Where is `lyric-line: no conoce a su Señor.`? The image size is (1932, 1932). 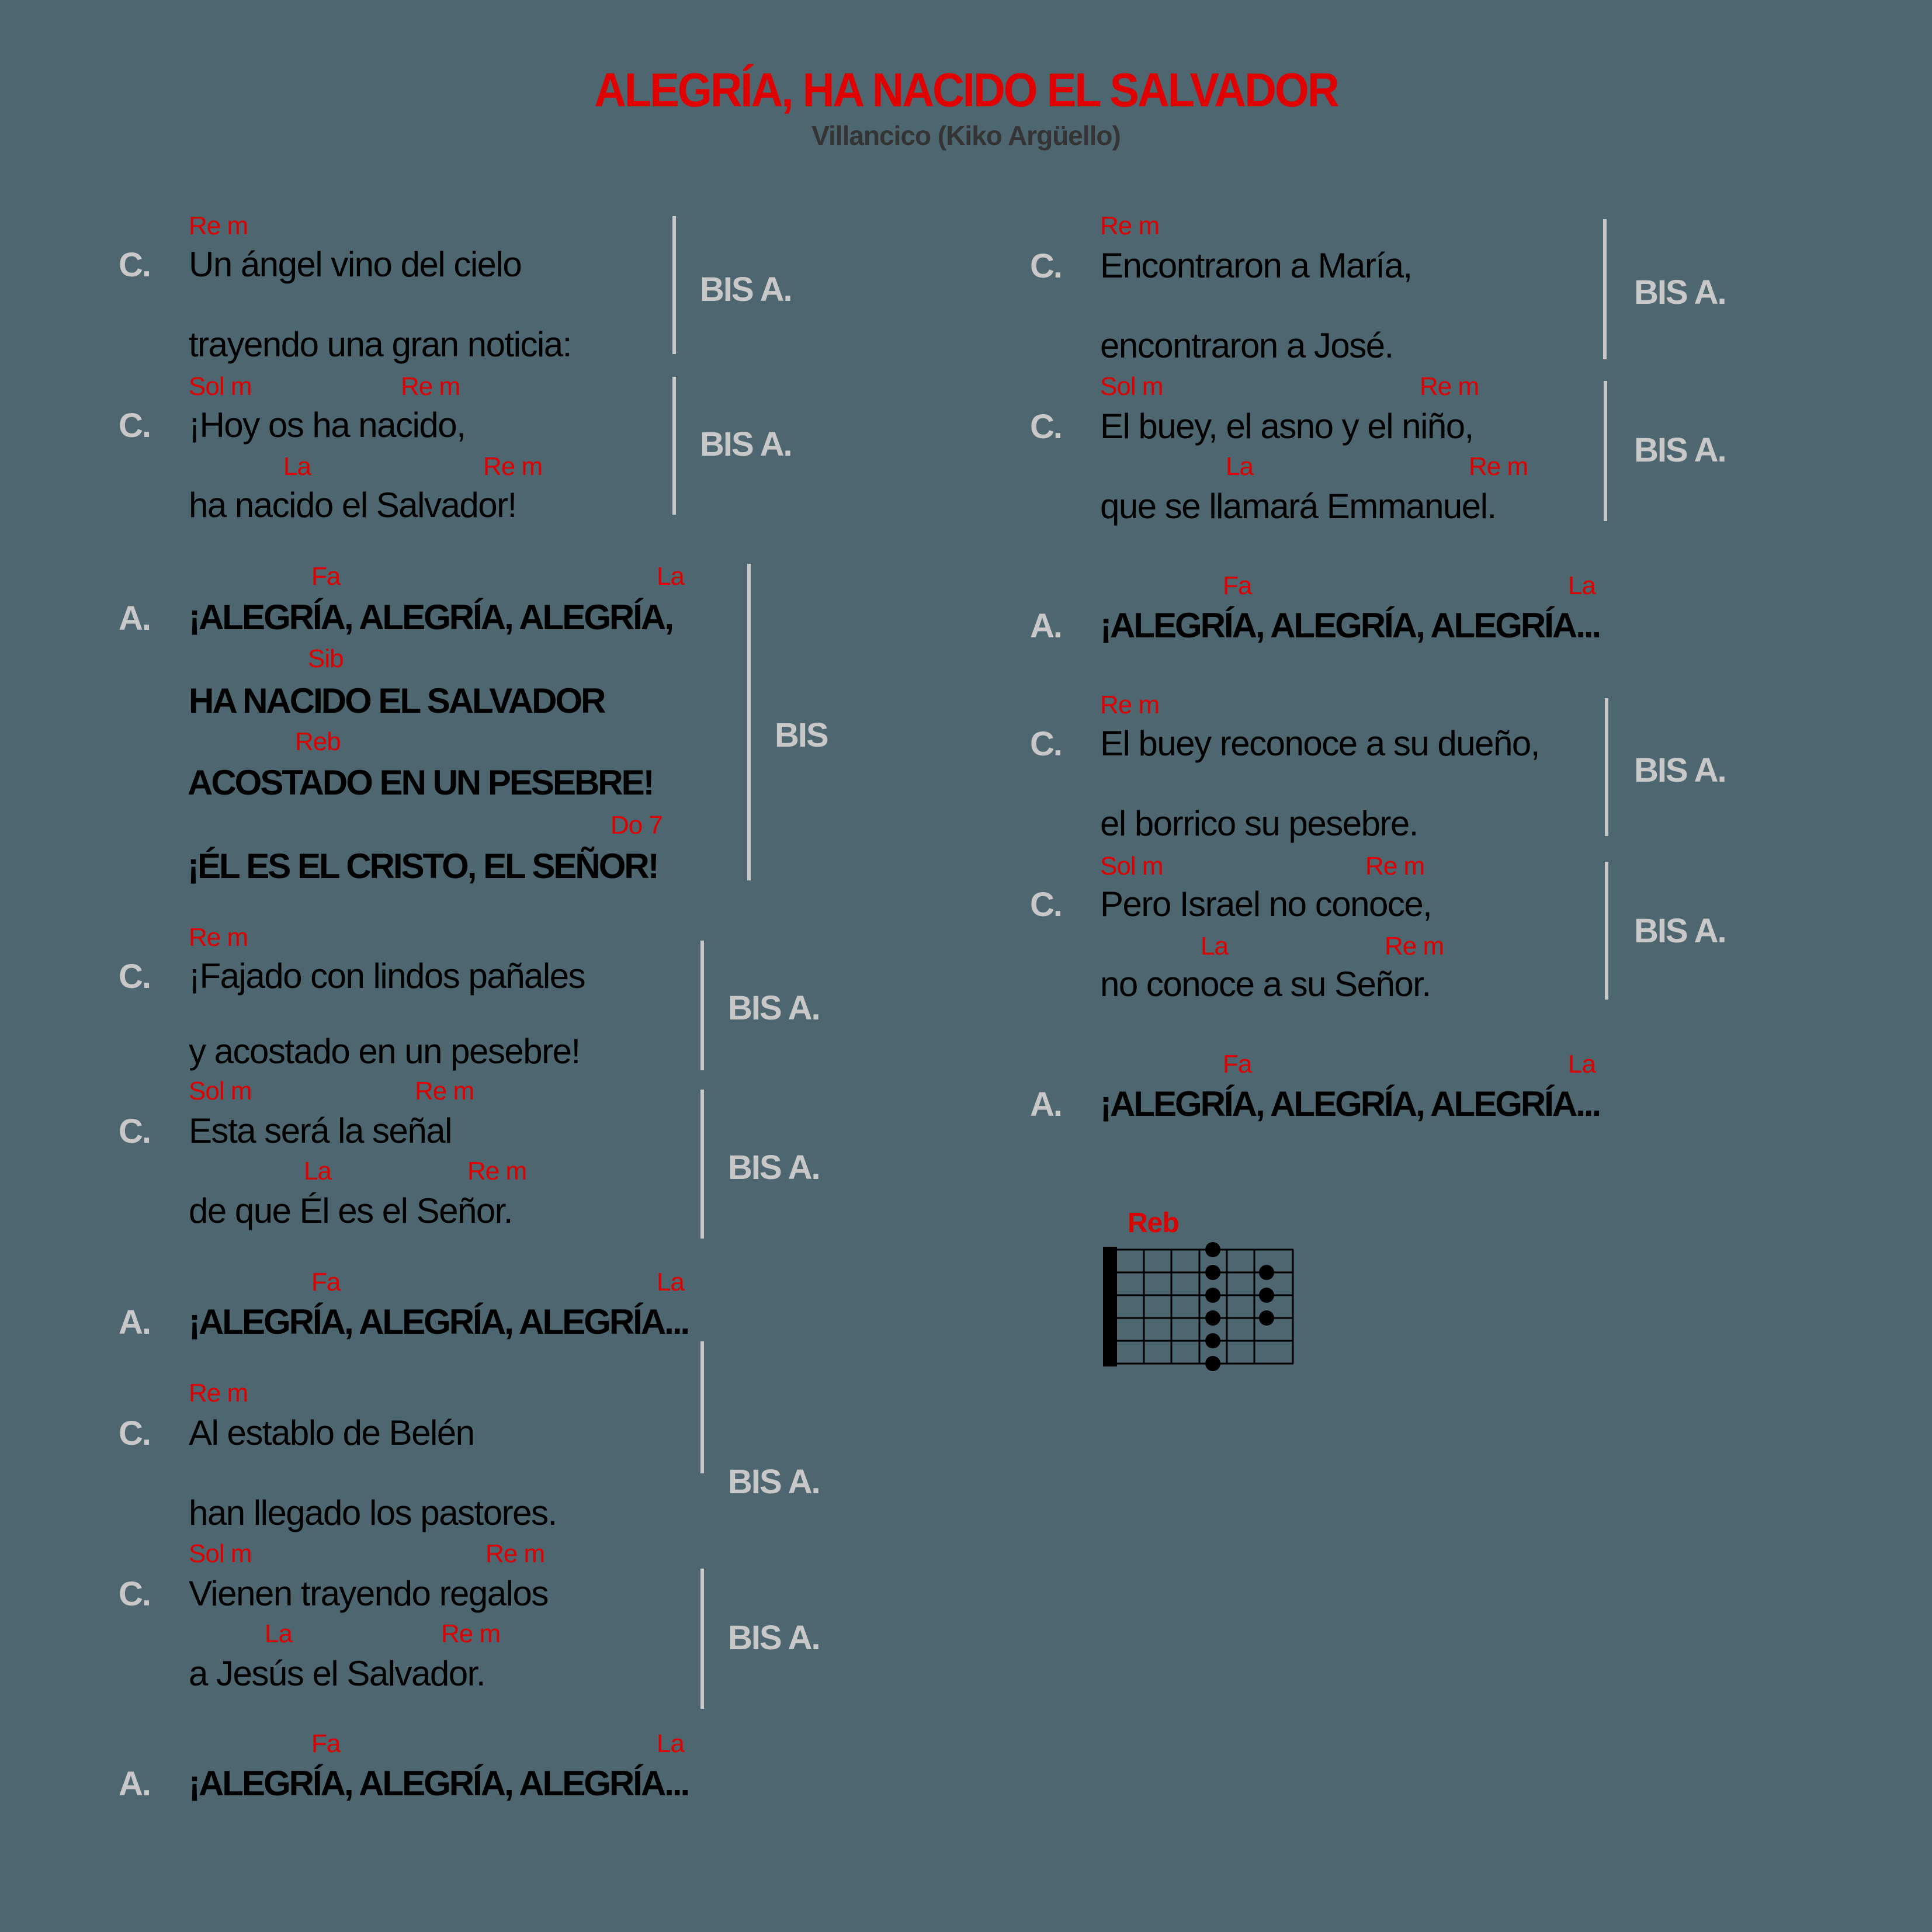
lyric-line: no conoce a su Señor. is located at coordinates (1265, 984).